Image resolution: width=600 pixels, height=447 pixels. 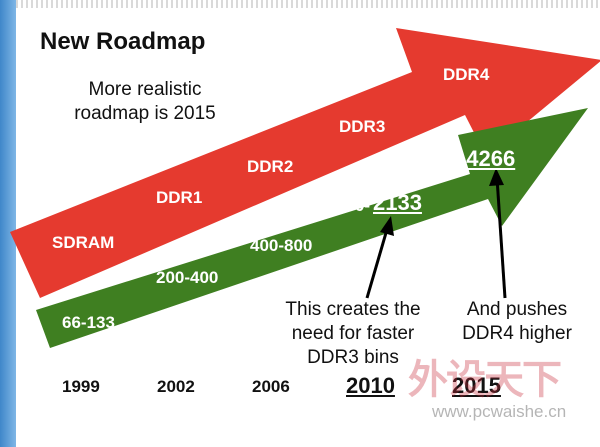 What do you see at coordinates (176, 386) in the screenshot?
I see `year-2002: 2002` at bounding box center [176, 386].